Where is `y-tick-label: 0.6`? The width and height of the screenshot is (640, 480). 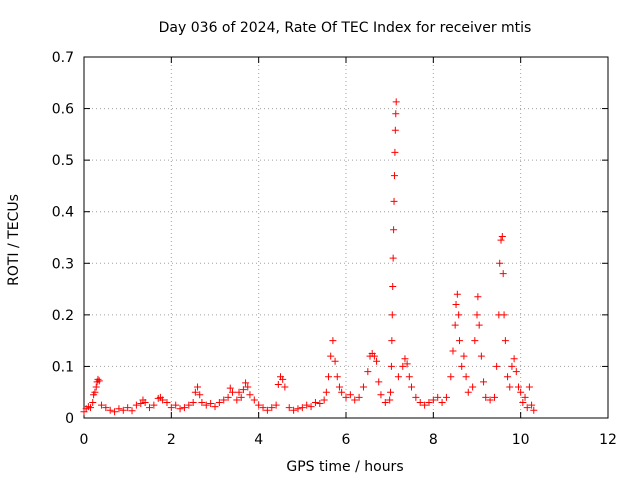 y-tick-label: 0.6 is located at coordinates (63, 110).